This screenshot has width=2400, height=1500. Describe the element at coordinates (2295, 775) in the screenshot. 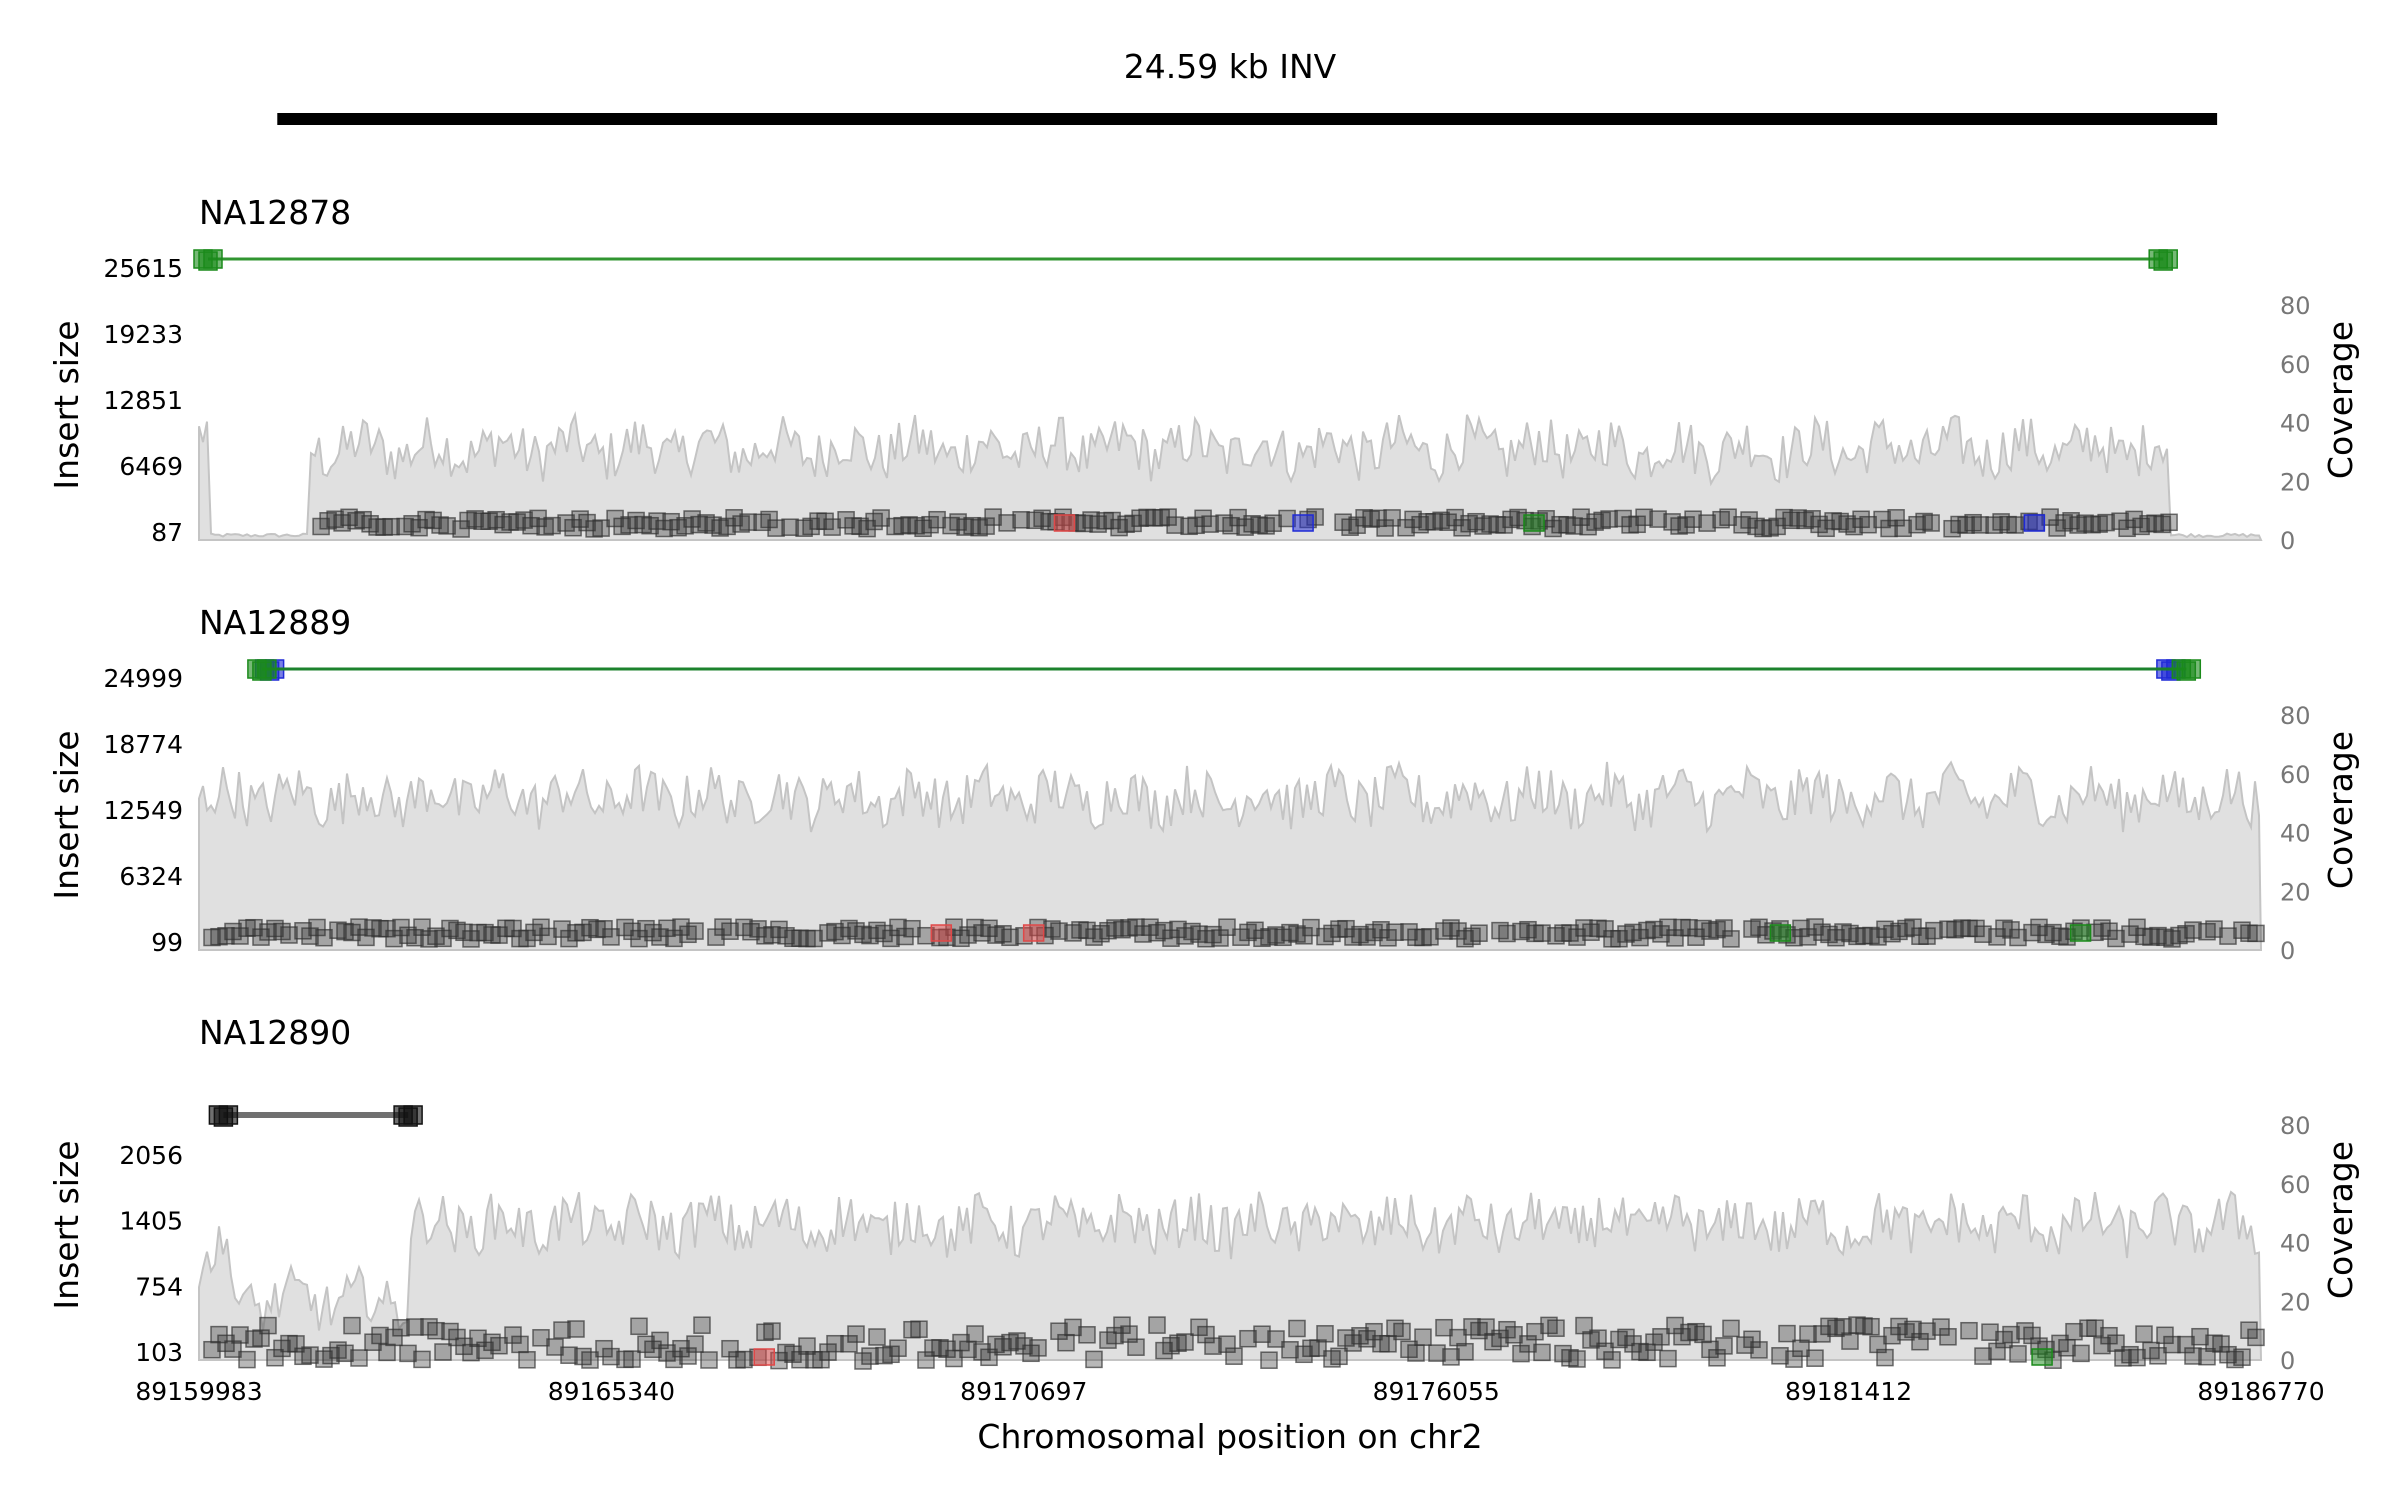

I see `coverage-tick: 60` at that location.